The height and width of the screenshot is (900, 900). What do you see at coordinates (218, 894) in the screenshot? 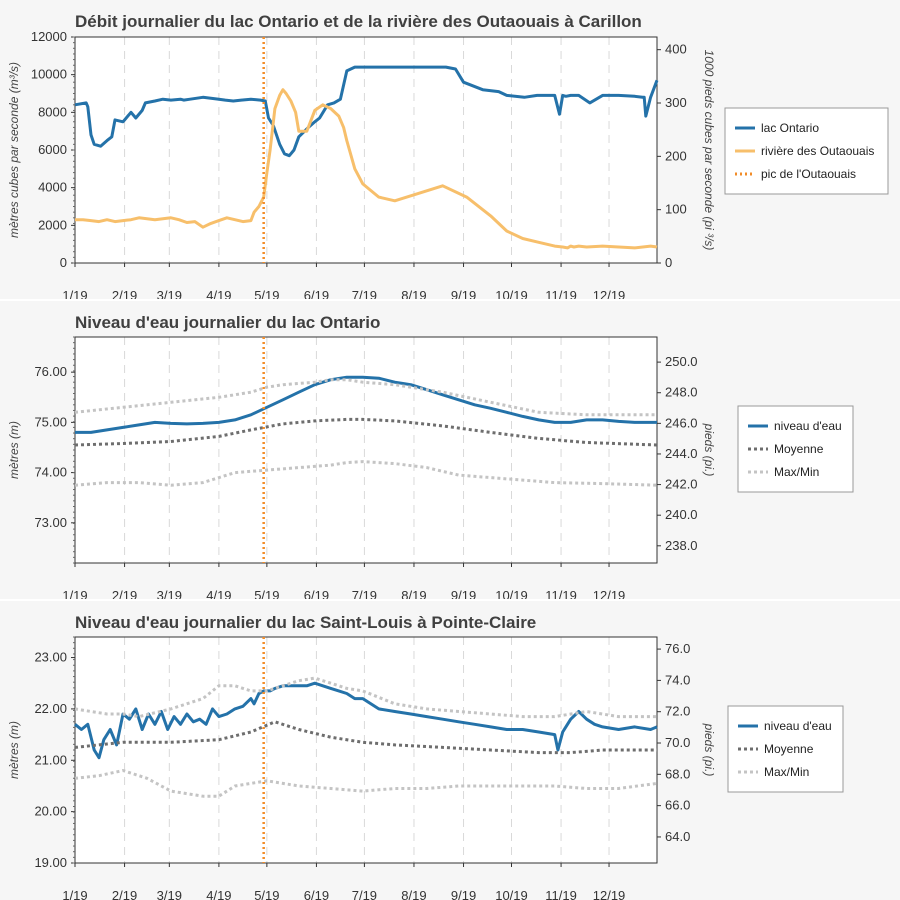
I see `x-tick-label: 4/19` at bounding box center [218, 894].